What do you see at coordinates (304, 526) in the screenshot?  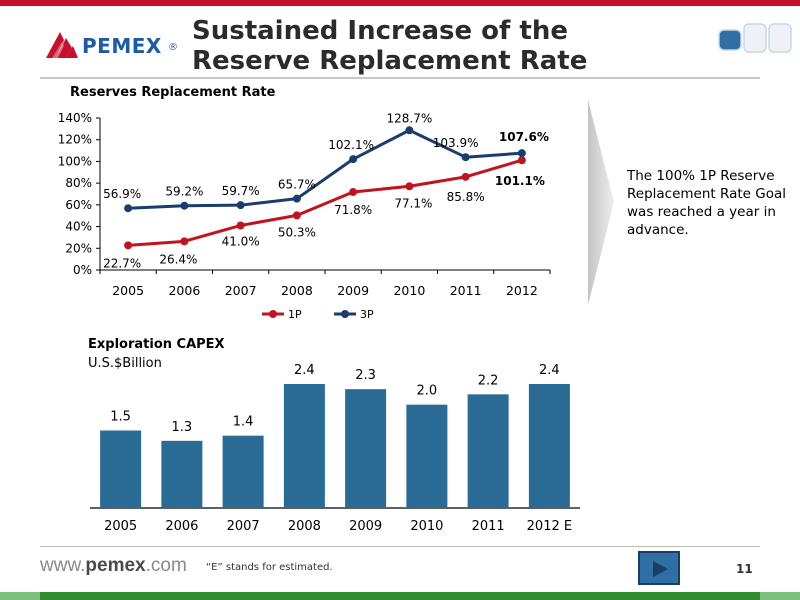 I see `capex-x-tick-label: 2008` at bounding box center [304, 526].